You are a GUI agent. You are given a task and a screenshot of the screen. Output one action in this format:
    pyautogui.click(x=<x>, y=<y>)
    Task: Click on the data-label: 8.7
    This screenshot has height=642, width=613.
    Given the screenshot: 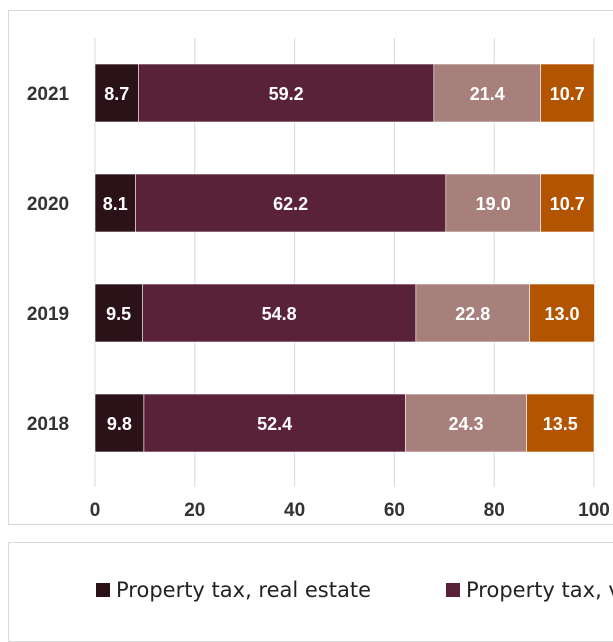 What is the action you would take?
    pyautogui.click(x=116, y=94)
    